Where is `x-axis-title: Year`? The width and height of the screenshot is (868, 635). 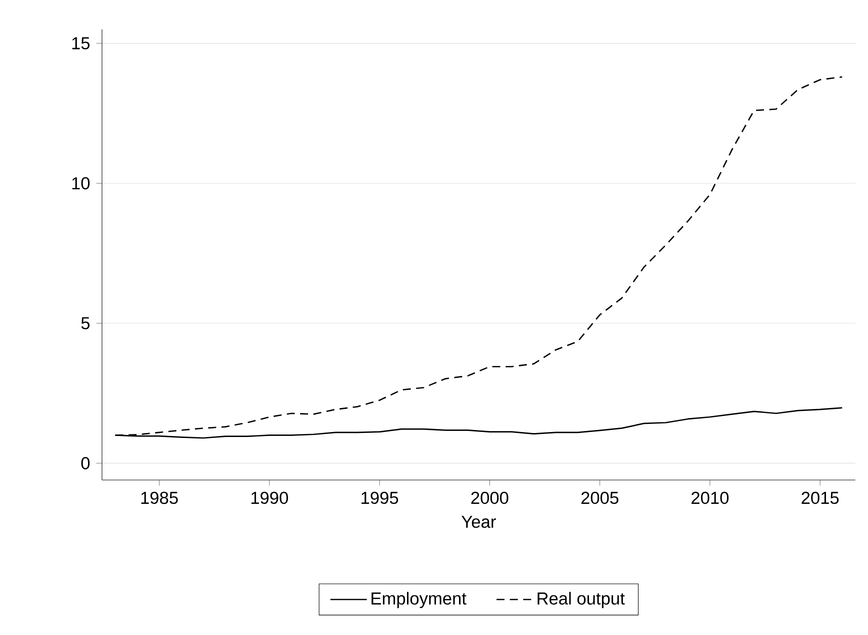
x-axis-title: Year is located at coordinates (479, 522).